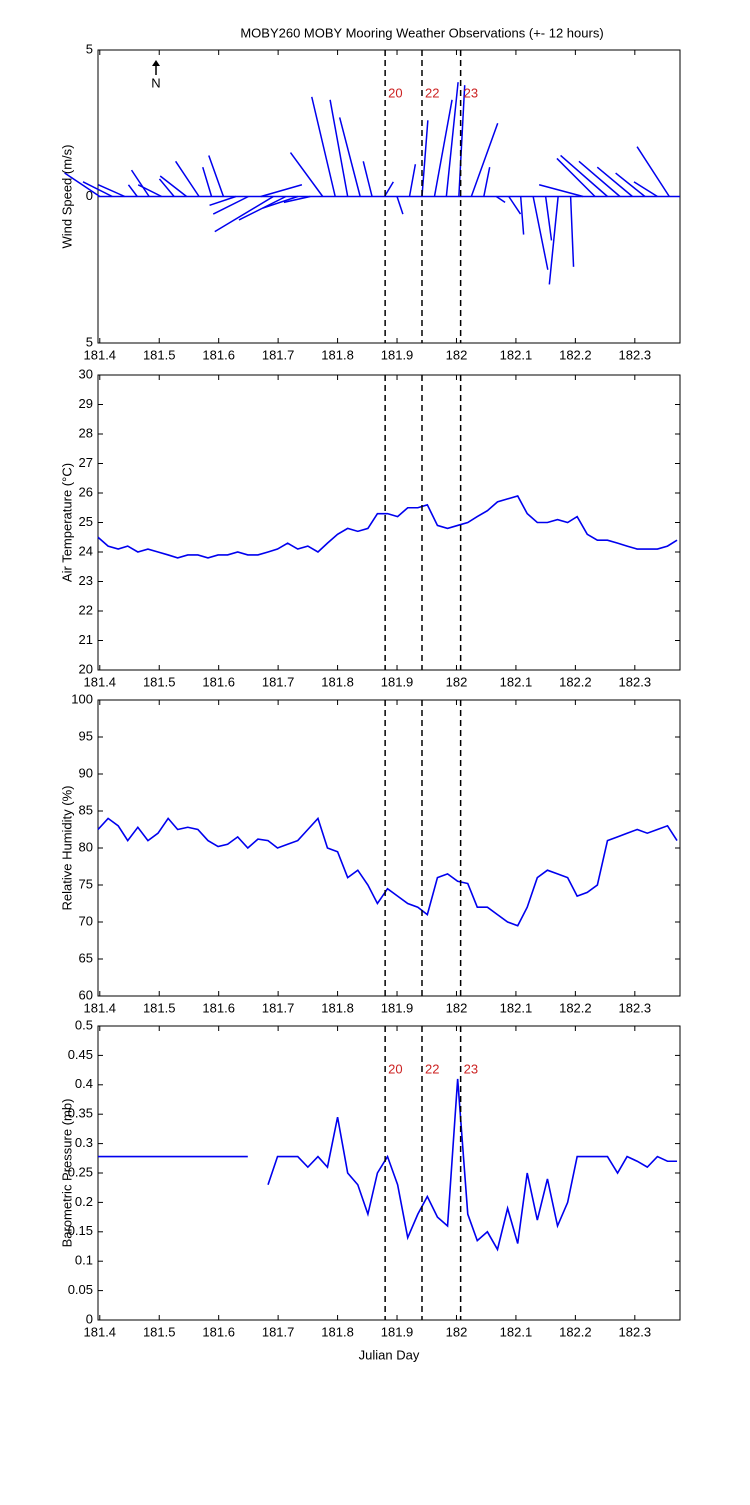  Describe the element at coordinates (156, 63) in the screenshot. I see `north-arrow-head` at that location.